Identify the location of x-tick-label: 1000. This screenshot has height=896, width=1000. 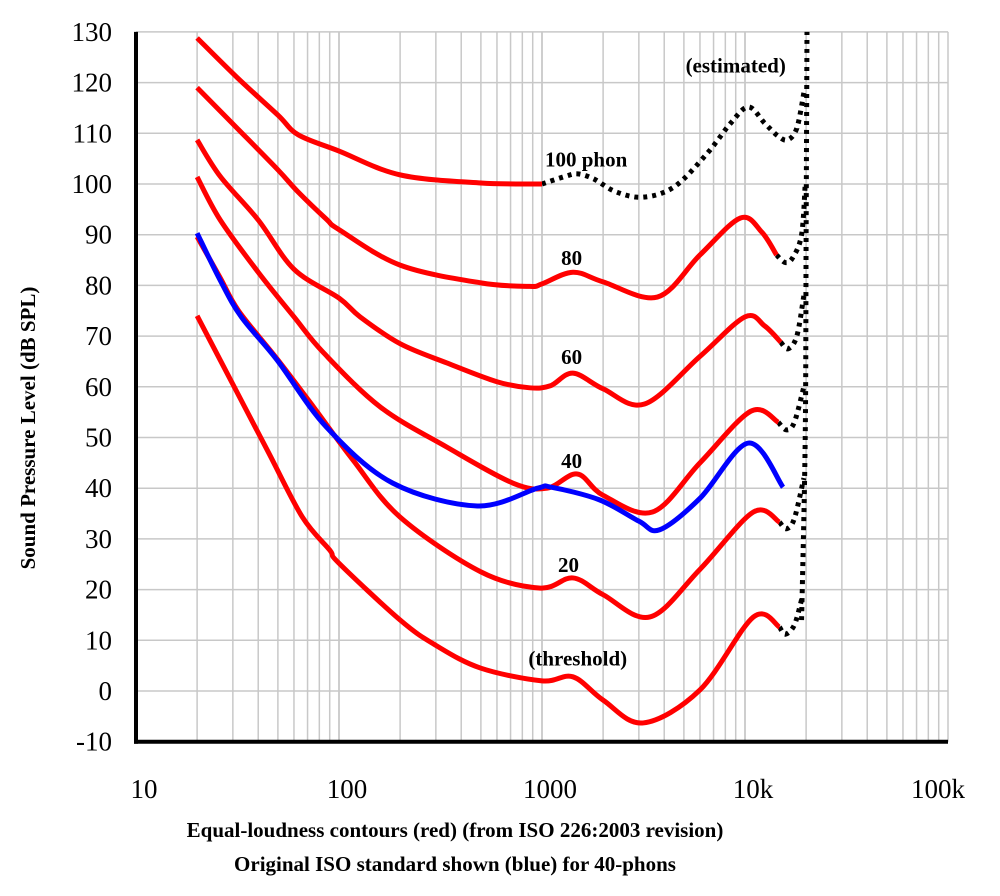
(550, 789).